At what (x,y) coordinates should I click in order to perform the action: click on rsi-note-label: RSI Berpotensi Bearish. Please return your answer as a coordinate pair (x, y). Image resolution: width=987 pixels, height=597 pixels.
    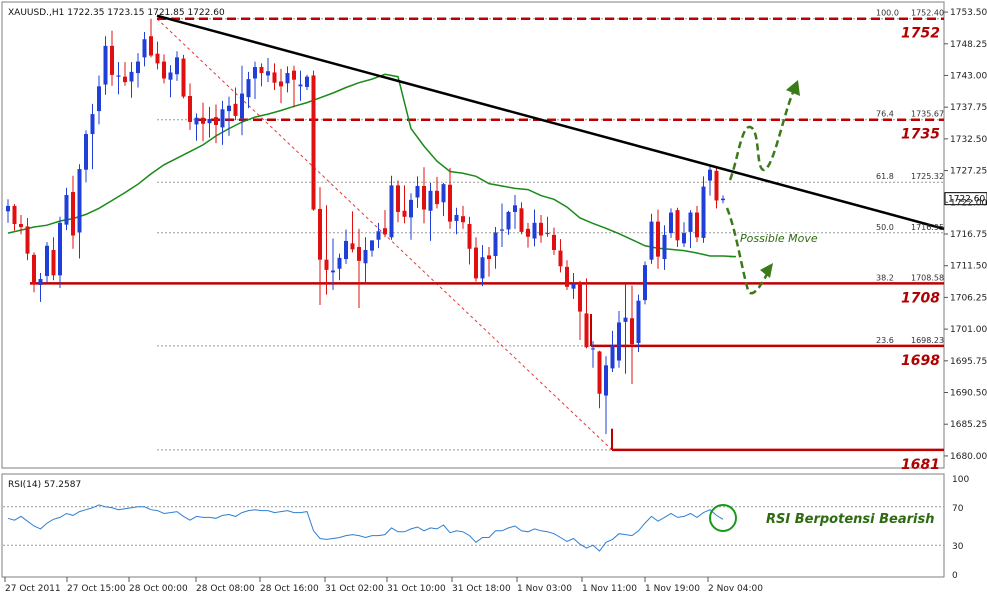
    Looking at the image, I should click on (850, 519).